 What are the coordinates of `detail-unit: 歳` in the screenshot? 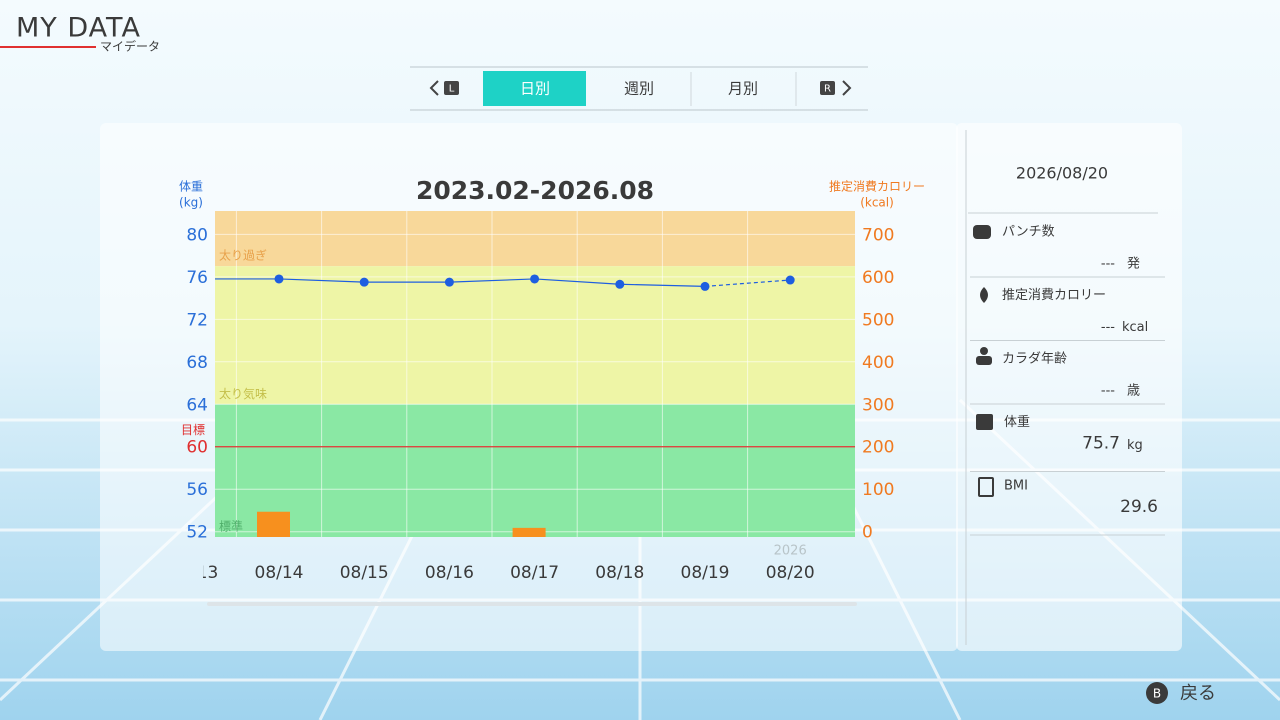 It's located at (1133, 391).